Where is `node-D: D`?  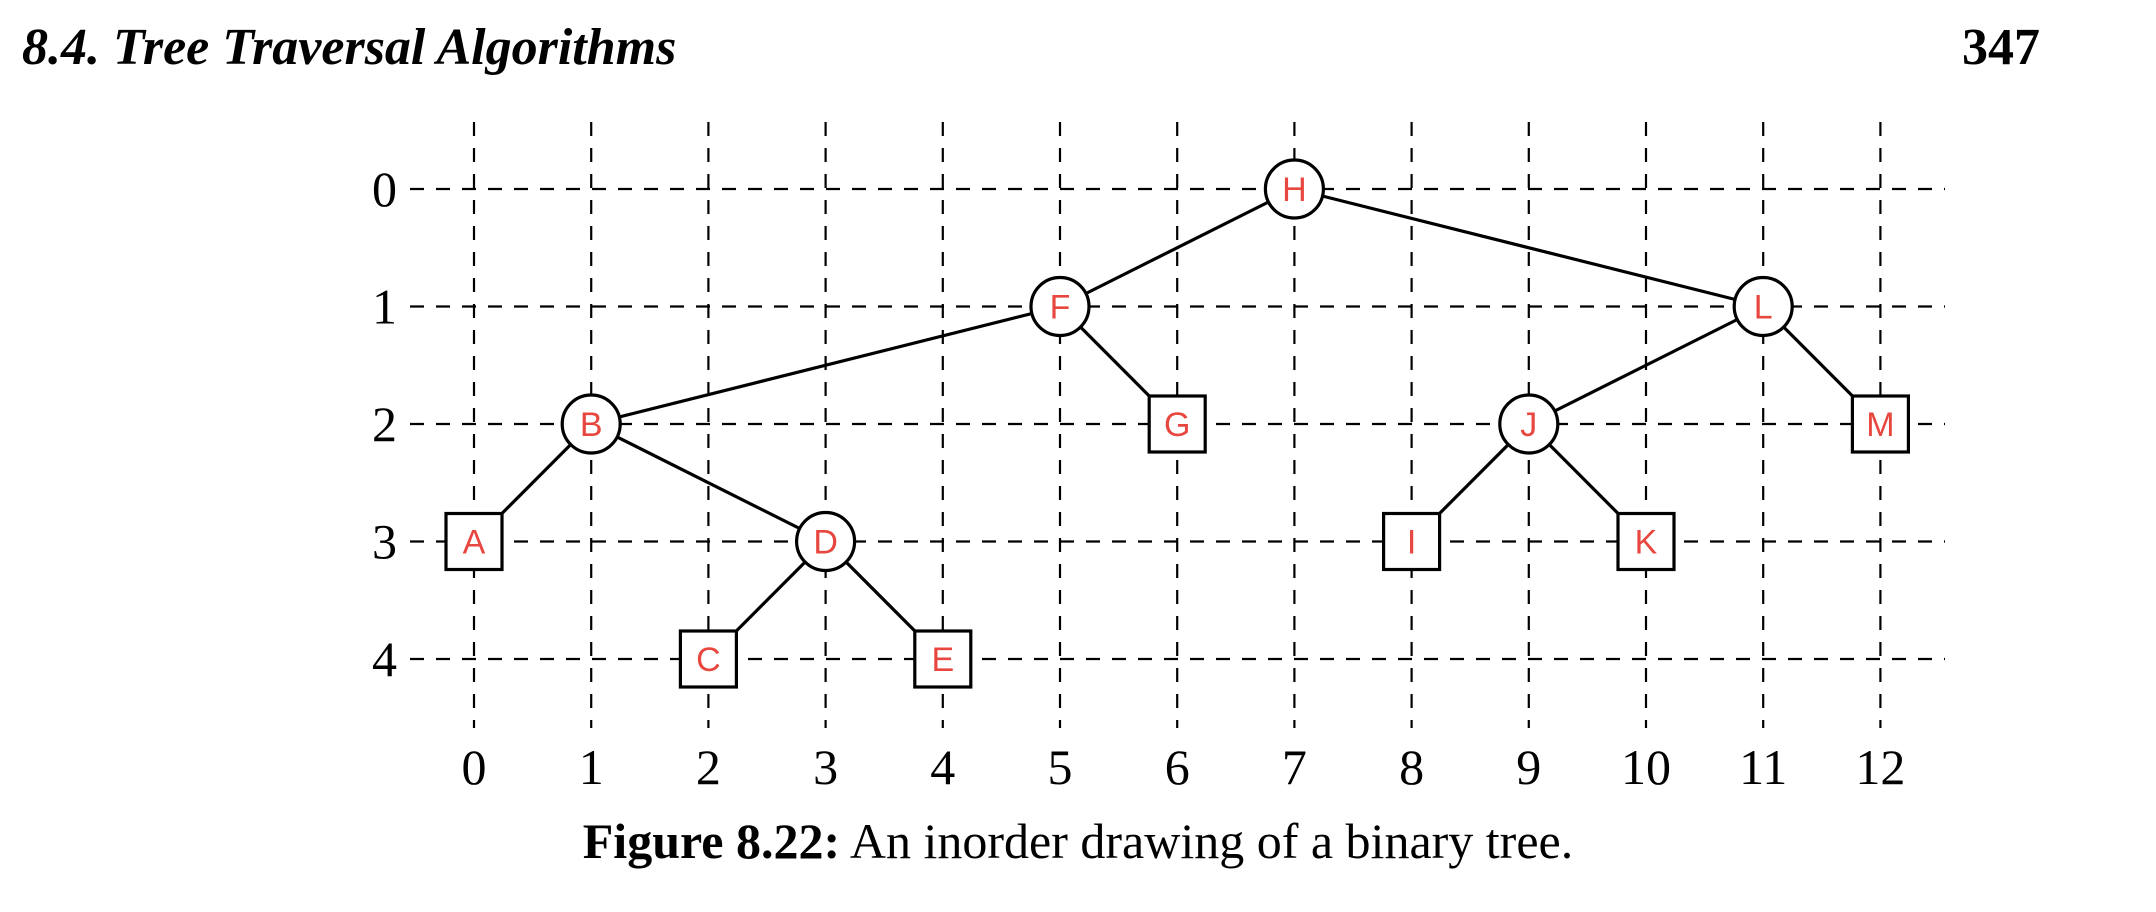
node-D: D is located at coordinates (825, 541).